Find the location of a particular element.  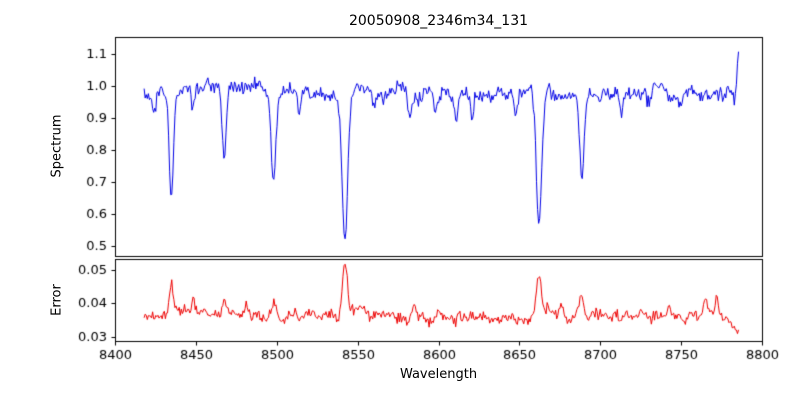

x-axis-label: Wavelength is located at coordinates (438, 374).